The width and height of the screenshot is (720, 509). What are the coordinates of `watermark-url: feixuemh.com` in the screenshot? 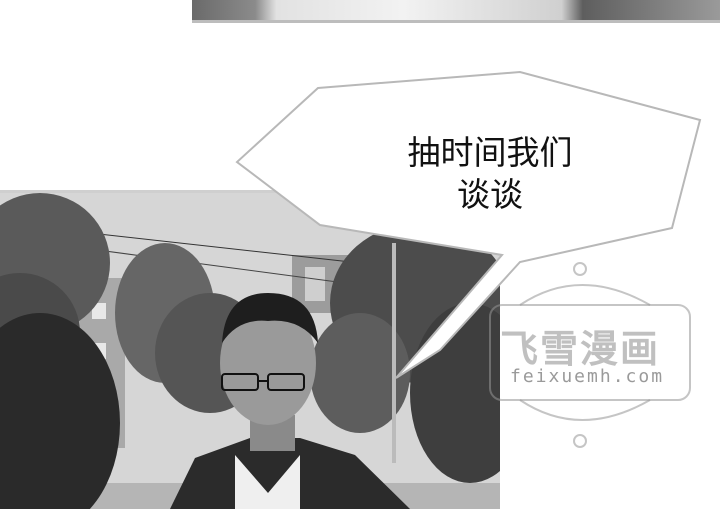 It's located at (587, 376).